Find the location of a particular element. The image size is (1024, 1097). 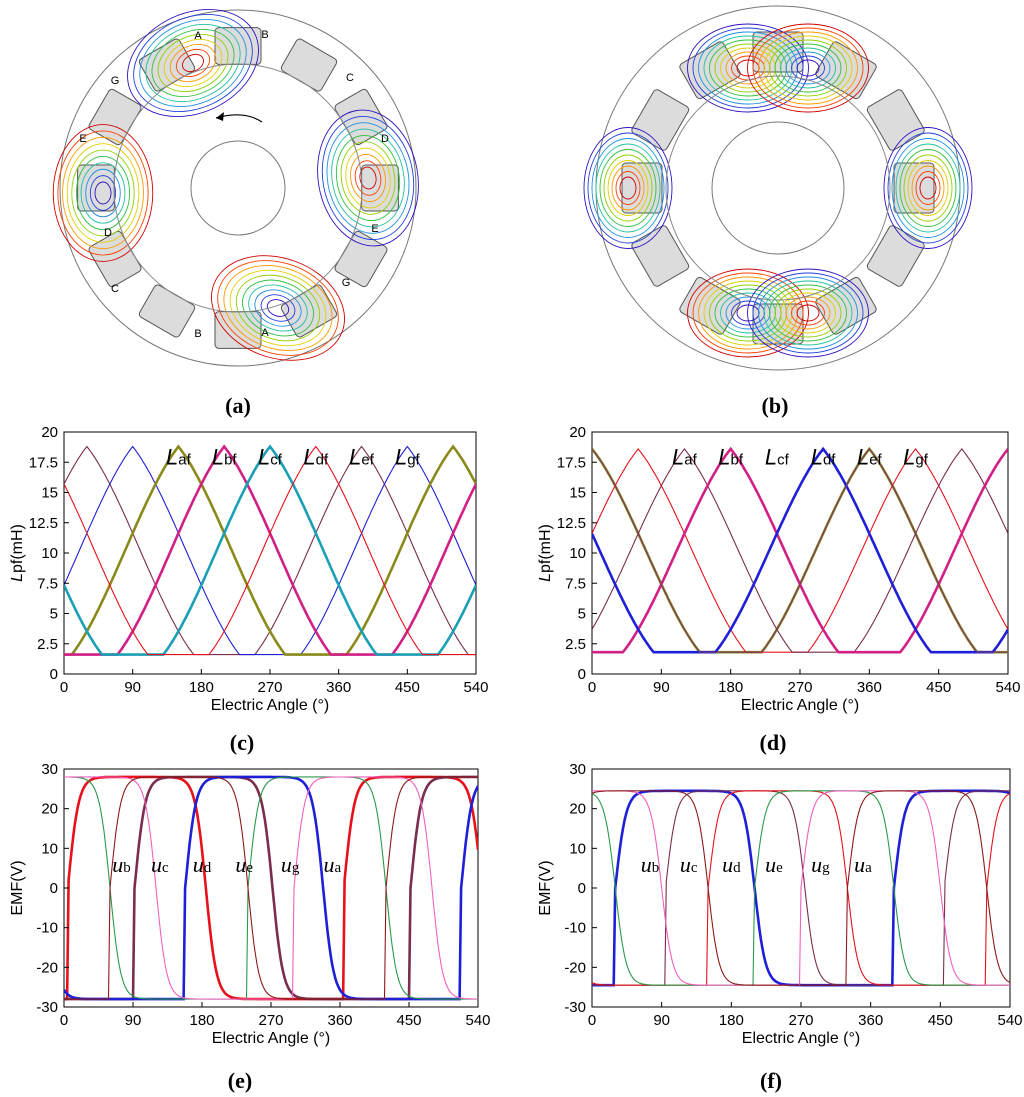

series-label: ud is located at coordinates (202, 864).